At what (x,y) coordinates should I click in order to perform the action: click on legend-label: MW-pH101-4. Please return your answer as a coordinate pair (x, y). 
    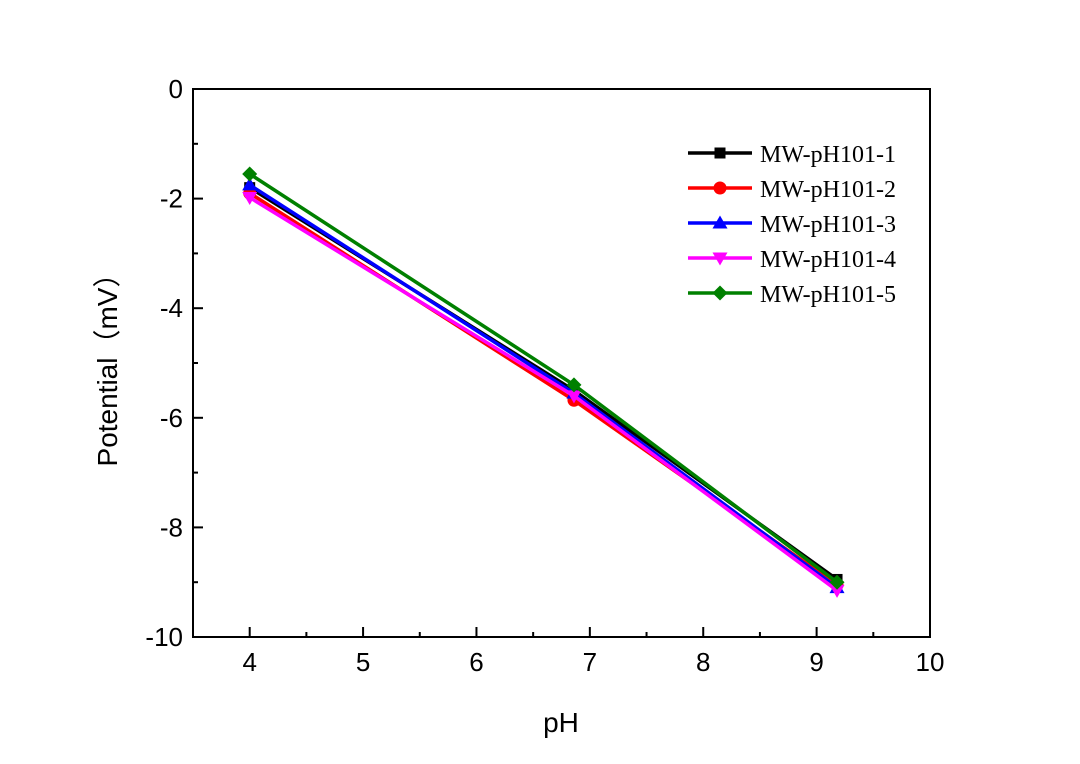
    Looking at the image, I should click on (828, 260).